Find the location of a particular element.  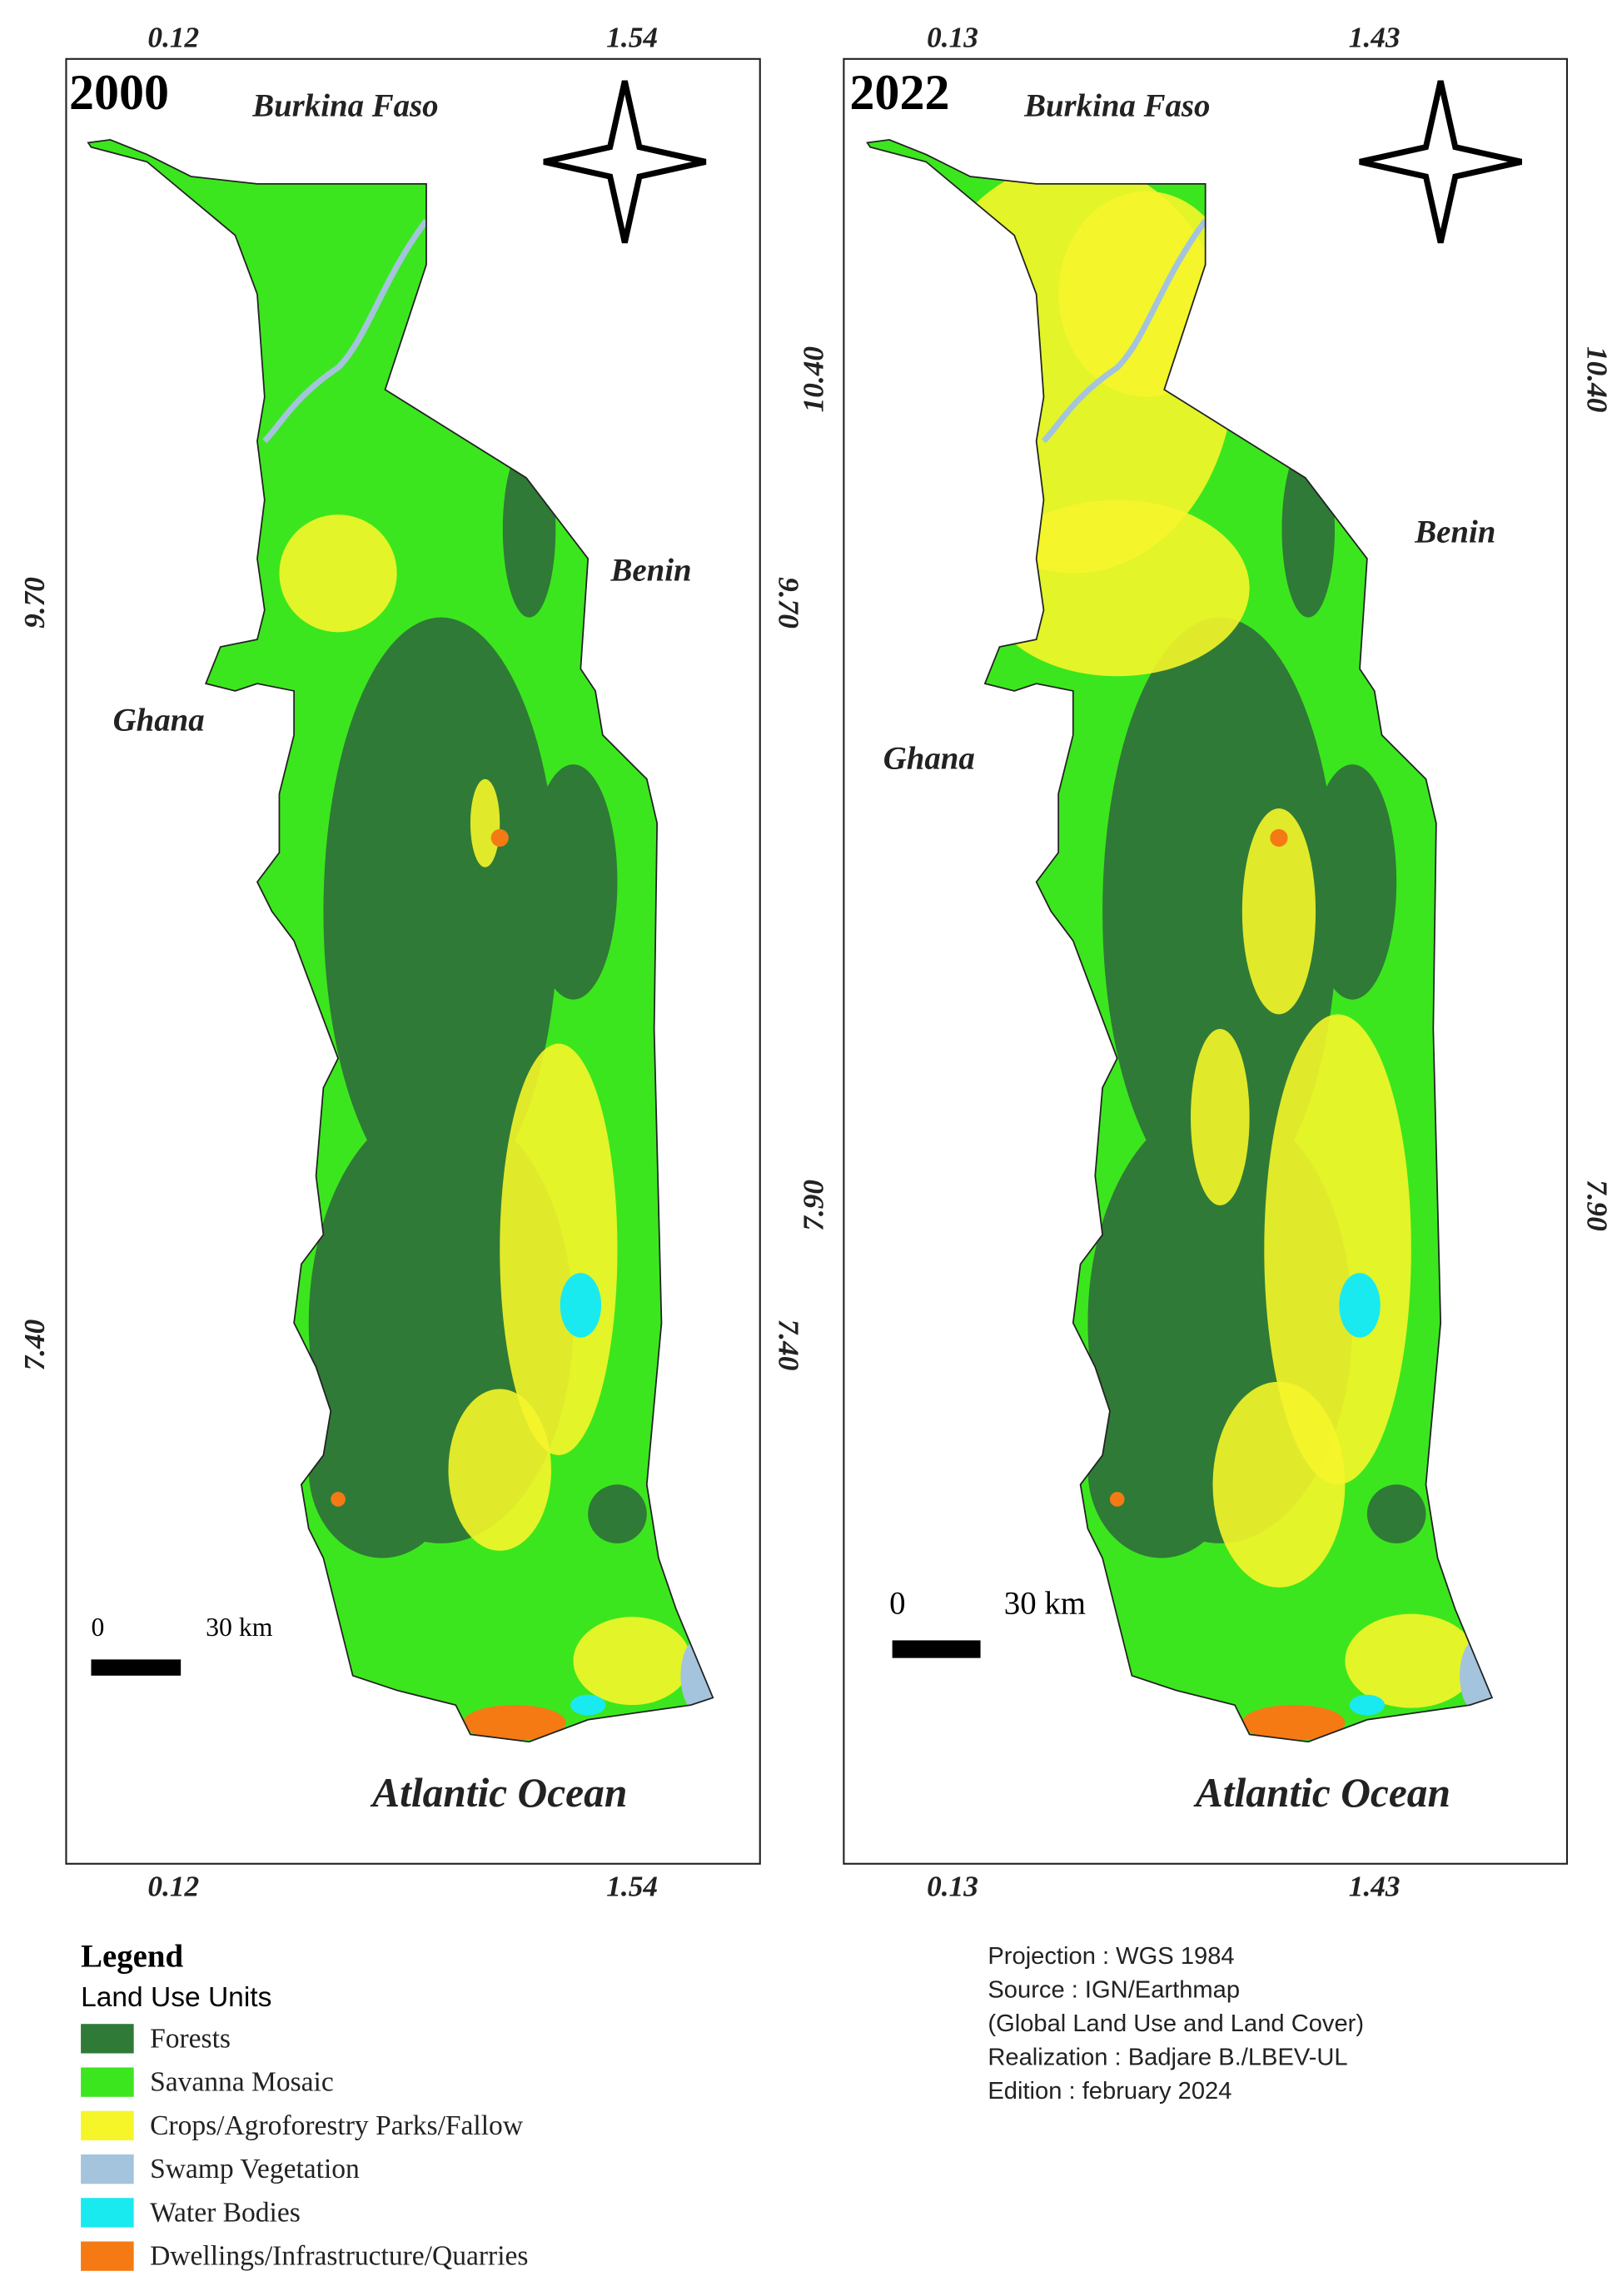

left-tick-label: 9.70 is located at coordinates (35, 603).